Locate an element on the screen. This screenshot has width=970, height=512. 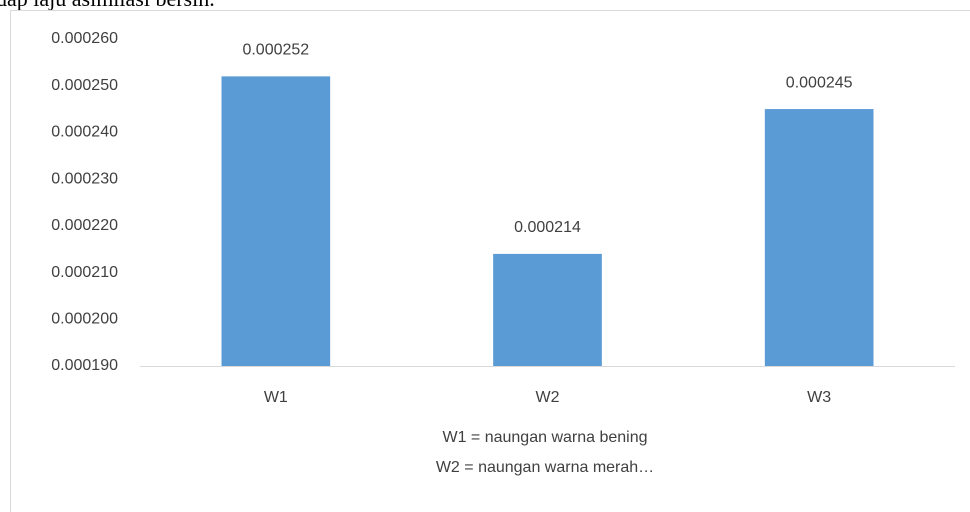
y-tick-label: 0.000230 is located at coordinates (84, 178).